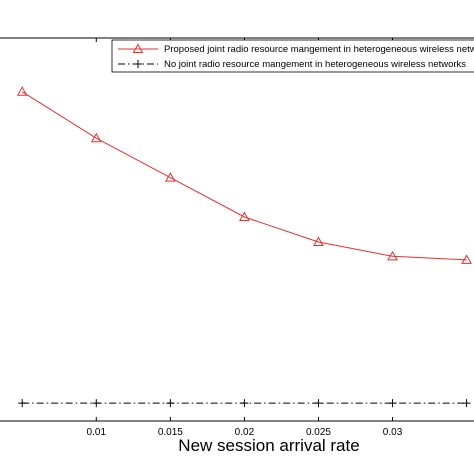 The width and height of the screenshot is (474, 474). Describe the element at coordinates (393, 432) in the screenshot. I see `x-tick-label: 0.03` at that location.